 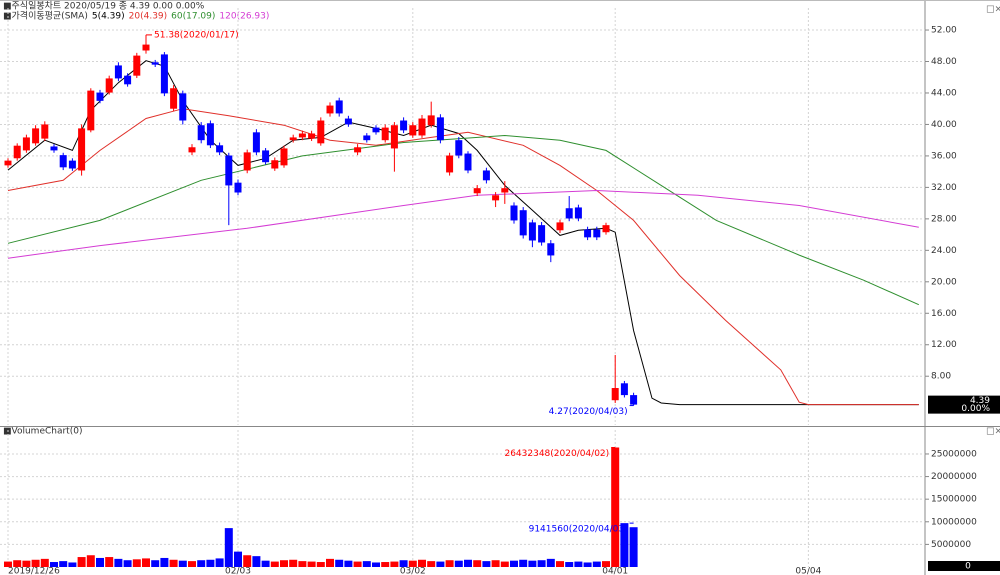 What do you see at coordinates (104, 6) in the screenshot?
I see `price-title: ■주식일봉차트 2020/05/19 종 4.39 0.00 0.00%` at bounding box center [104, 6].